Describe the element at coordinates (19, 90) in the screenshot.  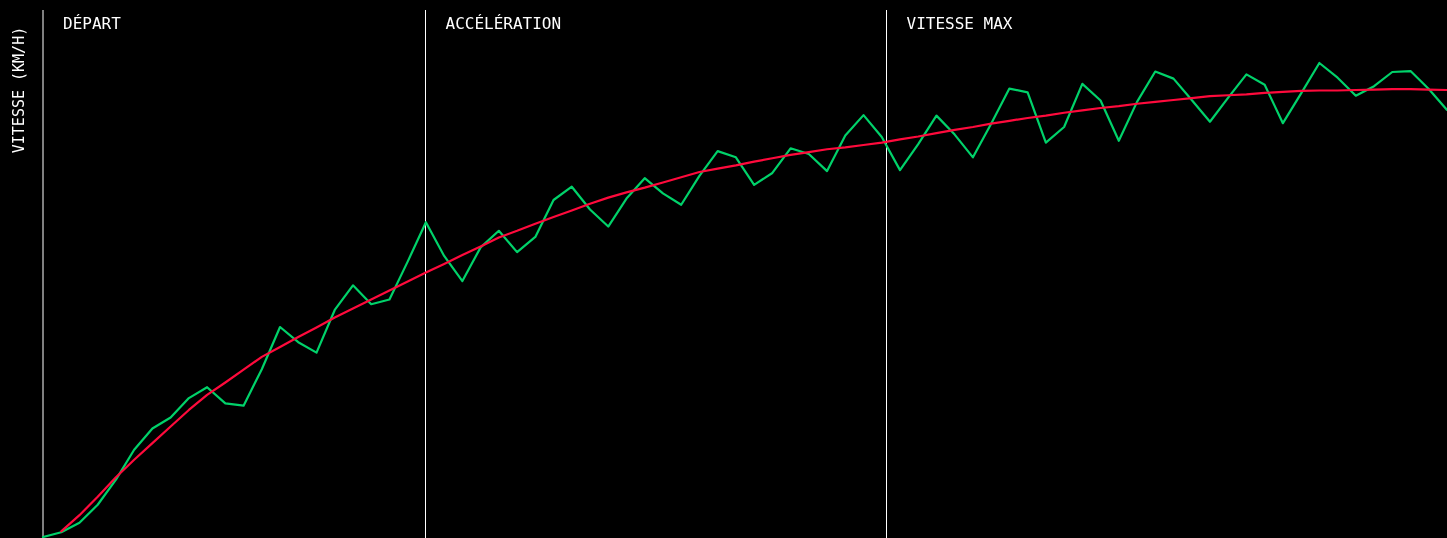
I see `y-axis-title: VITESSE (KM/H)` at that location.